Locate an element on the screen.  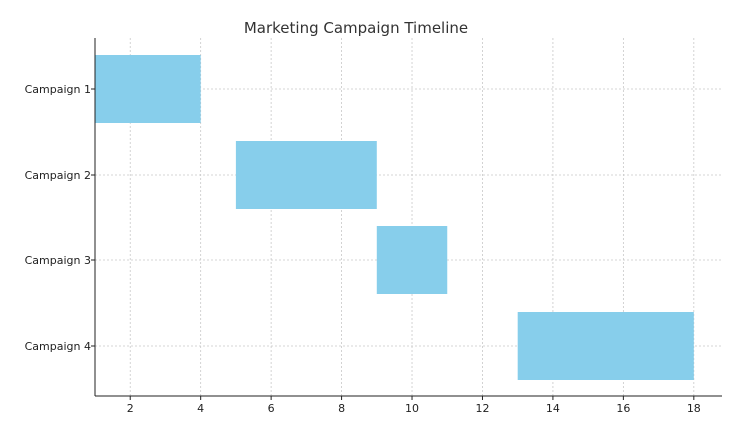
x-tick-label: 18 is located at coordinates (694, 408).